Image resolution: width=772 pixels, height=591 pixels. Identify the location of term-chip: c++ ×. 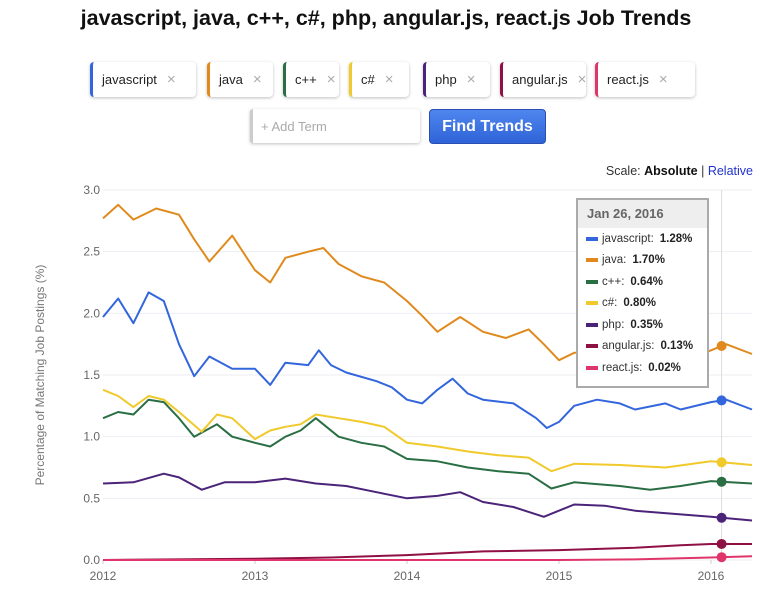
(311, 79).